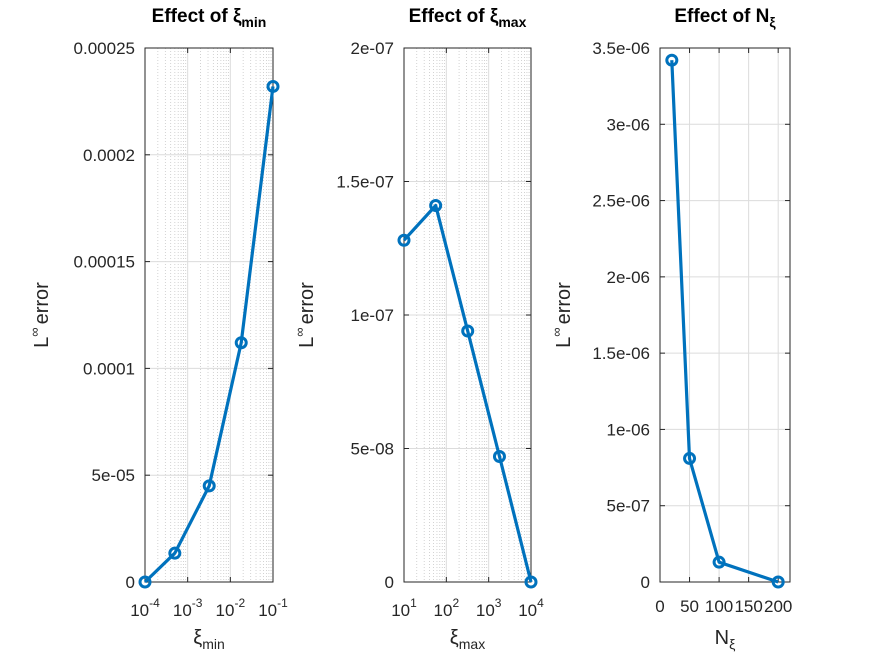  Describe the element at coordinates (722, 638) in the screenshot. I see `x-axis-label-main: N` at that location.